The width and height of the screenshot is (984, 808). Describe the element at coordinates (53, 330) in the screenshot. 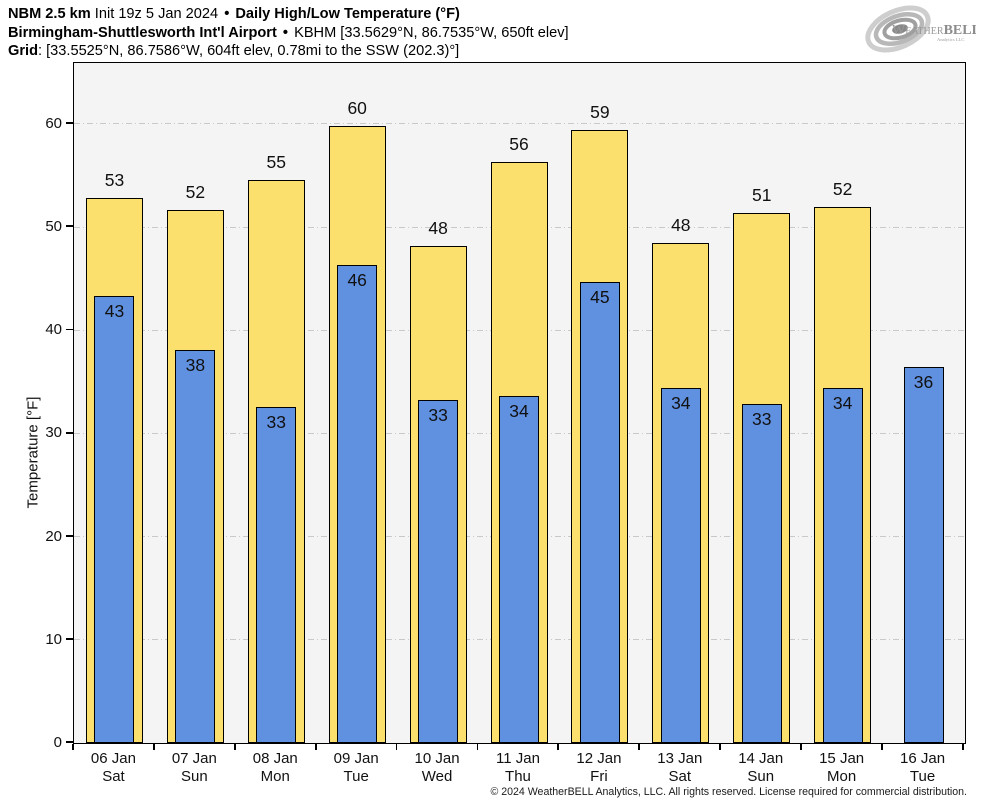

I see `y-tick-label-40: 40` at that location.